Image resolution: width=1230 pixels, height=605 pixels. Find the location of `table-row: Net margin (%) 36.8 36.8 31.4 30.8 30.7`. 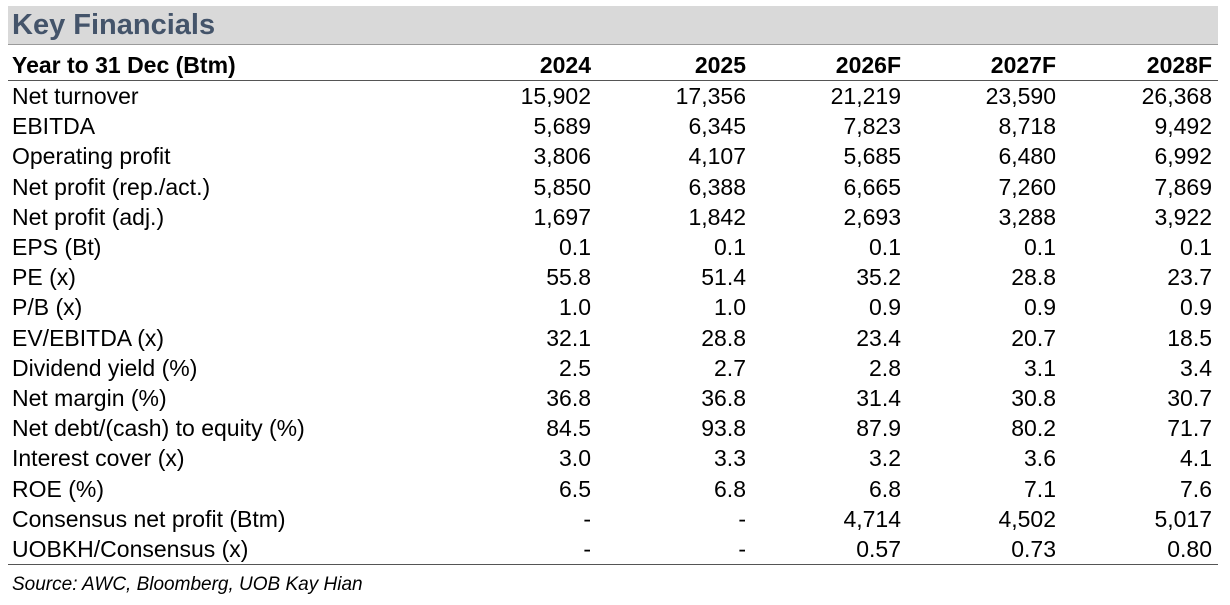

table-row: Net margin (%) 36.8 36.8 31.4 30.8 30.7 is located at coordinates (613, 398).